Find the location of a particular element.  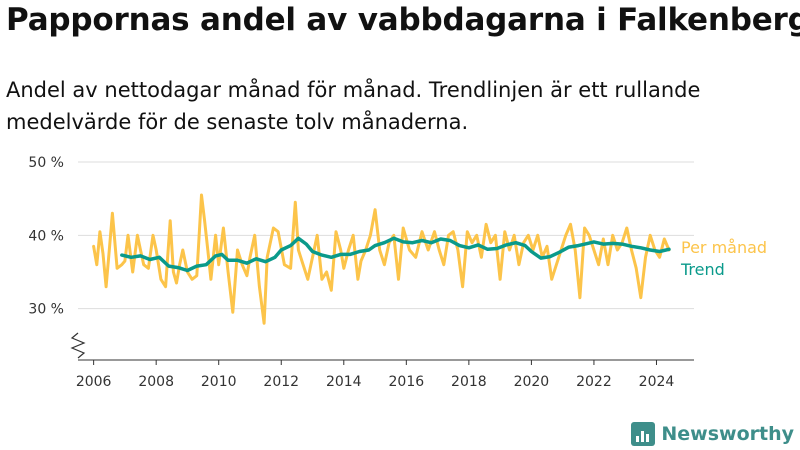

x-tick-label: 2006 is located at coordinates (94, 382).